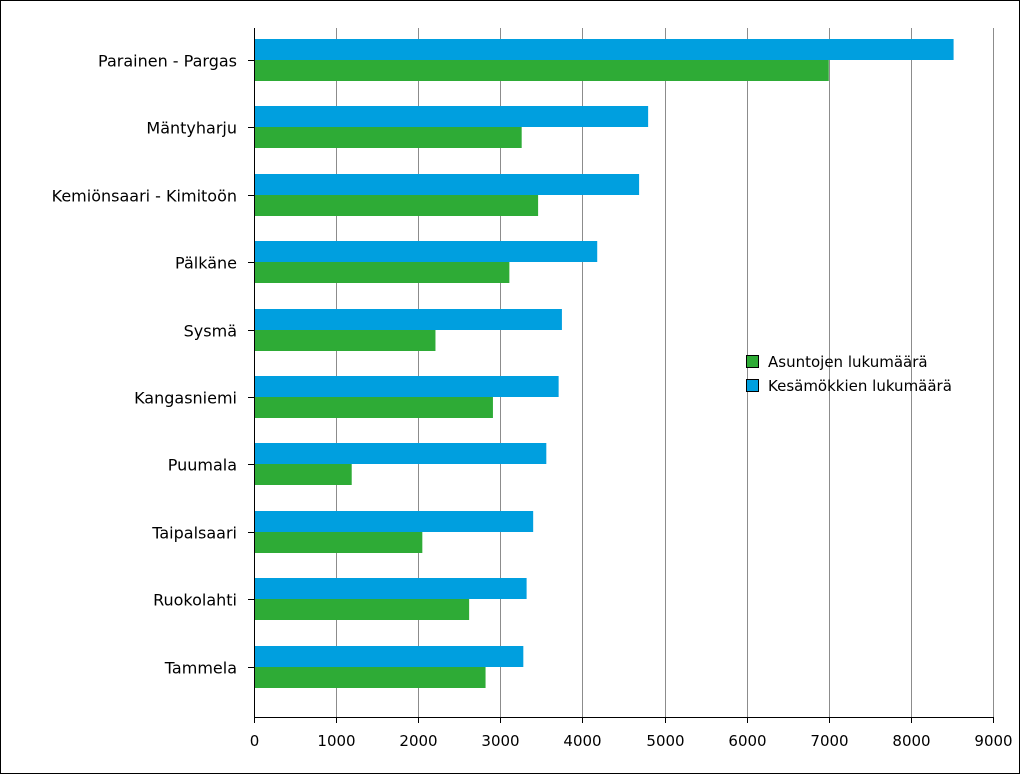 The width and height of the screenshot is (1020, 778). I want to click on category-label-puumala: Puumala, so click(202, 465).